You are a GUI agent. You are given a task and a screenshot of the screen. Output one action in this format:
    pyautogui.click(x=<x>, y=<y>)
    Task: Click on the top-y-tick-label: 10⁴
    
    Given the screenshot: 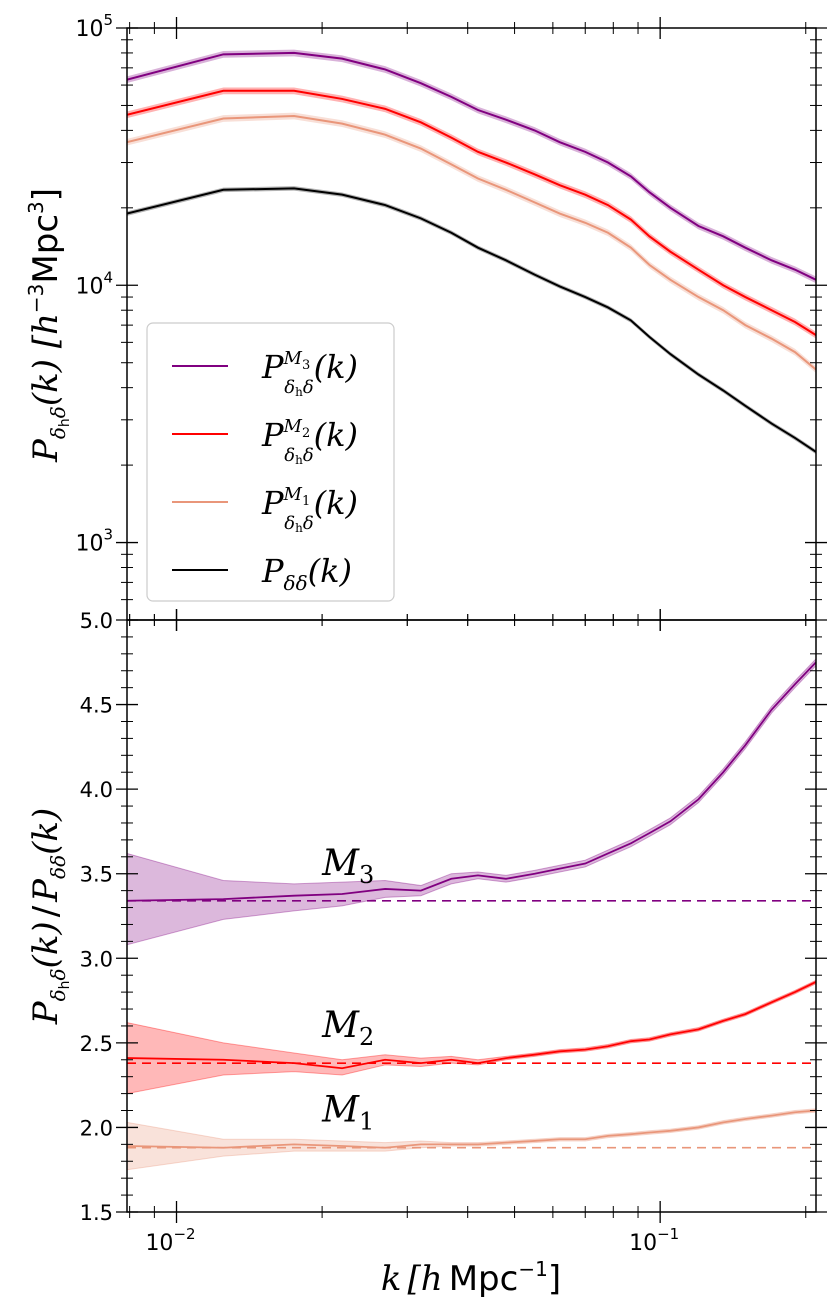 What is the action you would take?
    pyautogui.click(x=94, y=283)
    